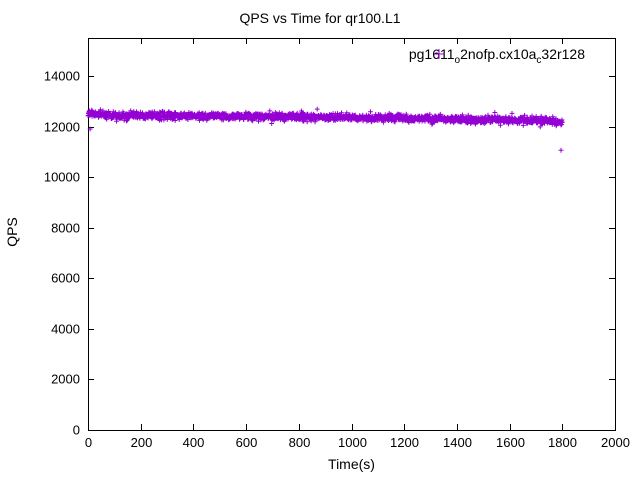 This screenshot has width=640, height=480. I want to click on x-tick-label: 1400, so click(457, 442).